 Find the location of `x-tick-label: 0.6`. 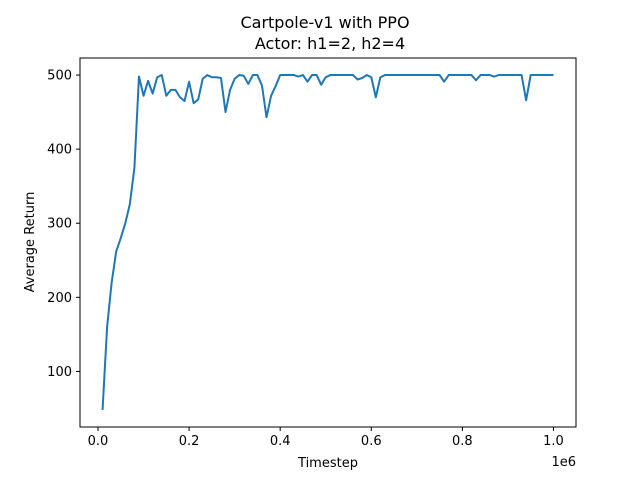

x-tick-label: 0.6 is located at coordinates (371, 441).